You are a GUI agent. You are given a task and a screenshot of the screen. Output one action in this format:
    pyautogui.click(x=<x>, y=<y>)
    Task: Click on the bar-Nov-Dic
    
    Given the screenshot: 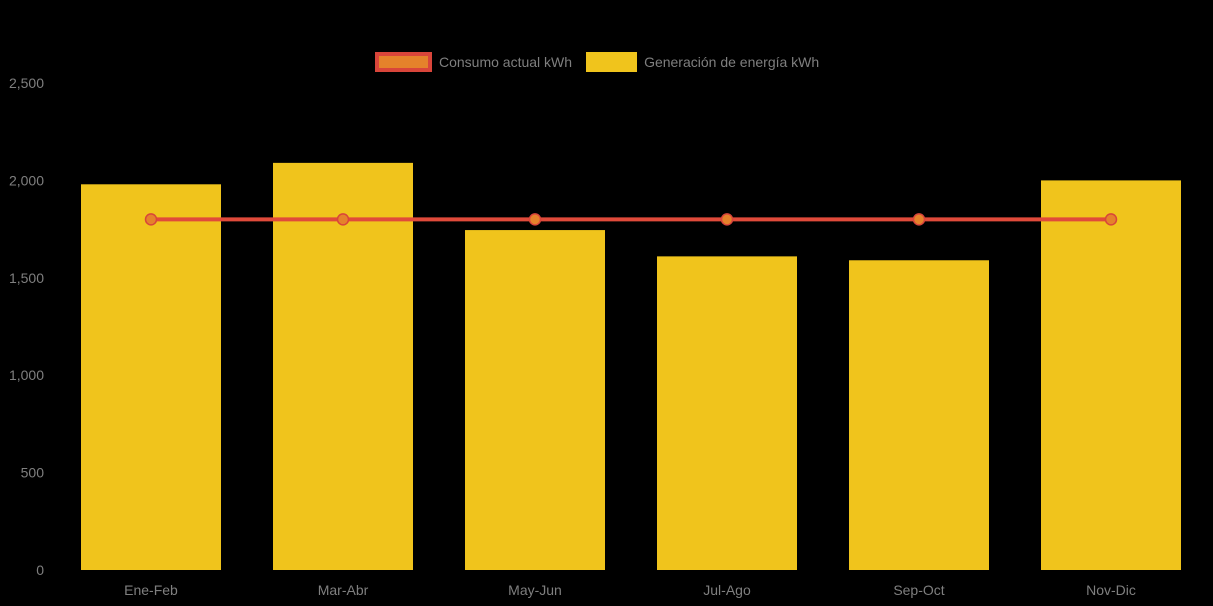 What is the action you would take?
    pyautogui.click(x=1111, y=375)
    